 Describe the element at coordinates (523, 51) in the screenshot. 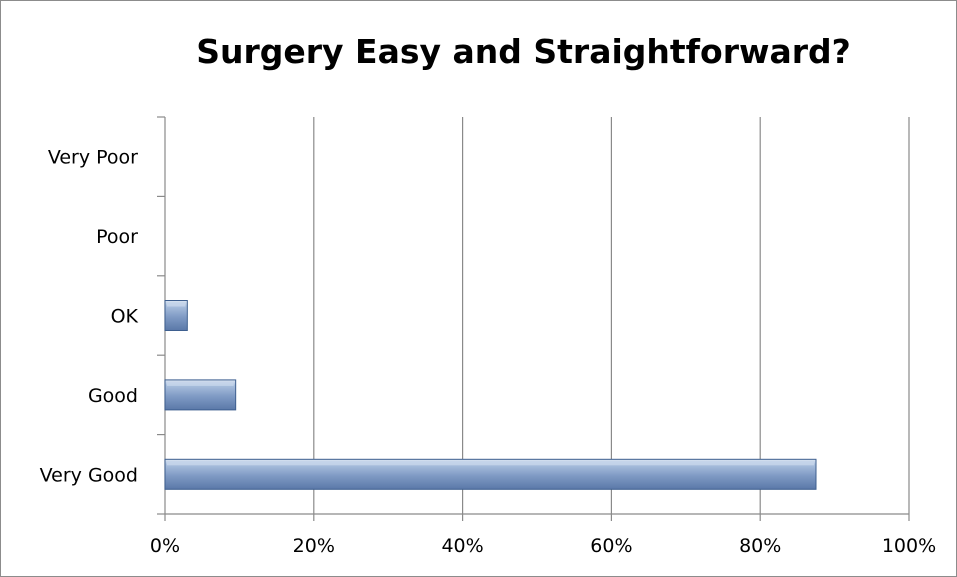

I see `chart-title: Surgery Easy and Straightforward?` at that location.